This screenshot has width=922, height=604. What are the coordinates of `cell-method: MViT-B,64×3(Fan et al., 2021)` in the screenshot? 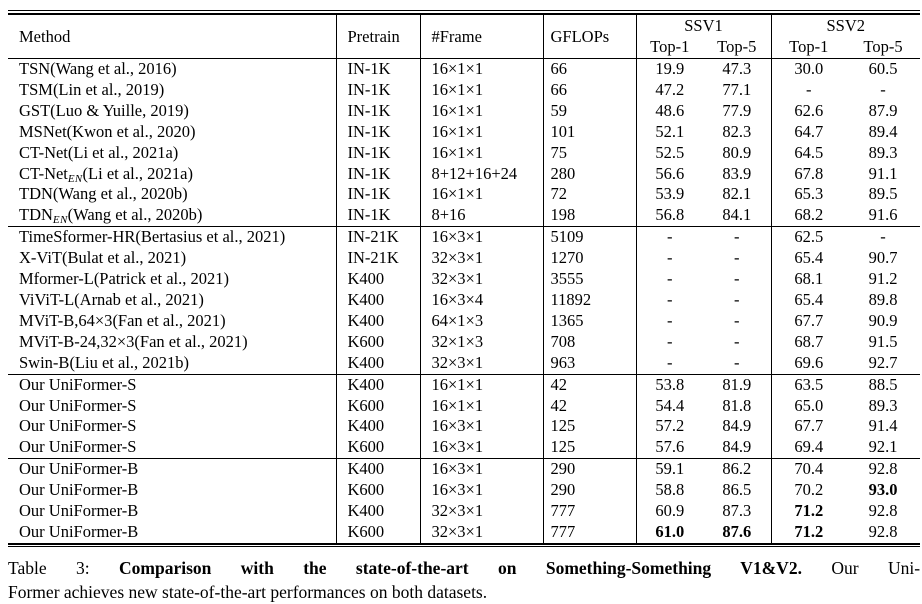 It's located at (122, 320).